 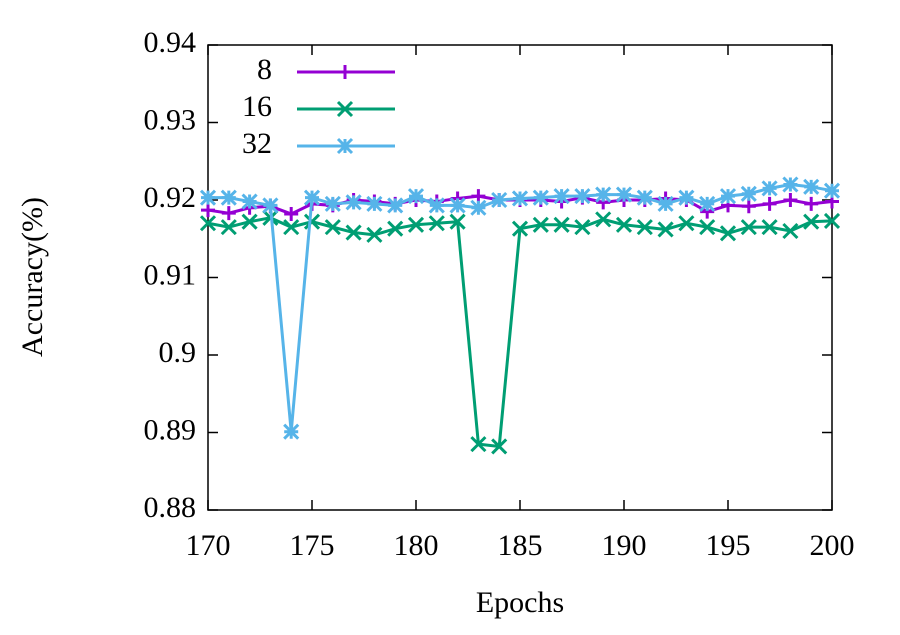 I want to click on legend-label: 32, so click(x=257, y=143).